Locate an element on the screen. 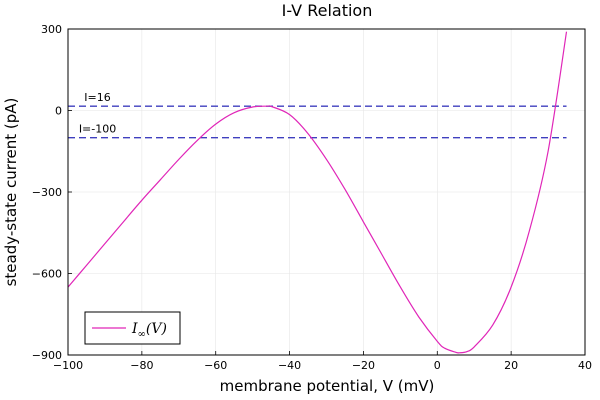 This screenshot has width=600, height=400. x-tick-label: 40 is located at coordinates (585, 365).